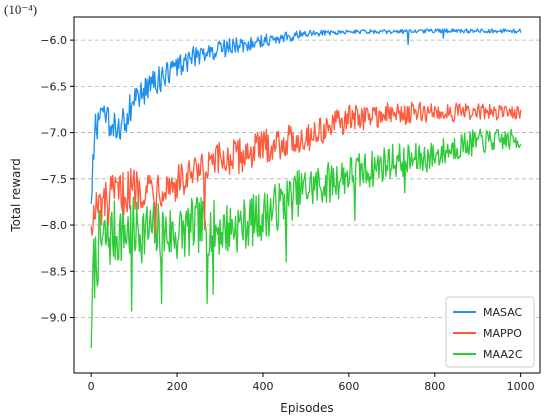 Image resolution: width=550 pixels, height=419 pixels. What do you see at coordinates (177, 386) in the screenshot?
I see `x-tick-label: 200` at bounding box center [177, 386].